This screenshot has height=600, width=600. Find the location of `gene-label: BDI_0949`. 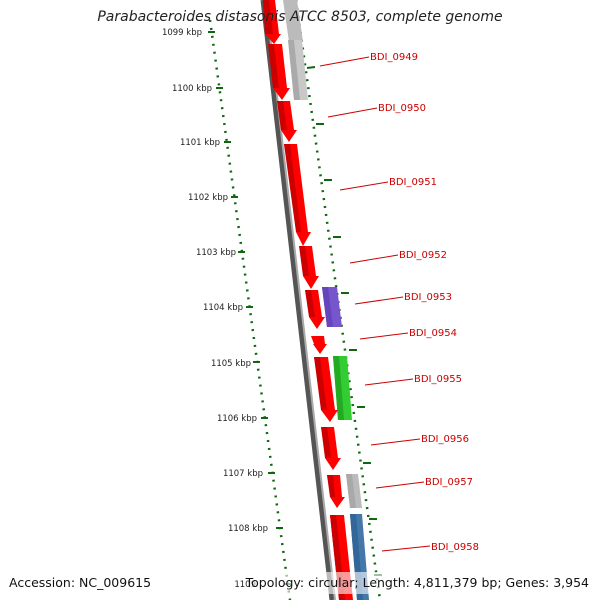

gene-label: BDI_0949 is located at coordinates (394, 57).